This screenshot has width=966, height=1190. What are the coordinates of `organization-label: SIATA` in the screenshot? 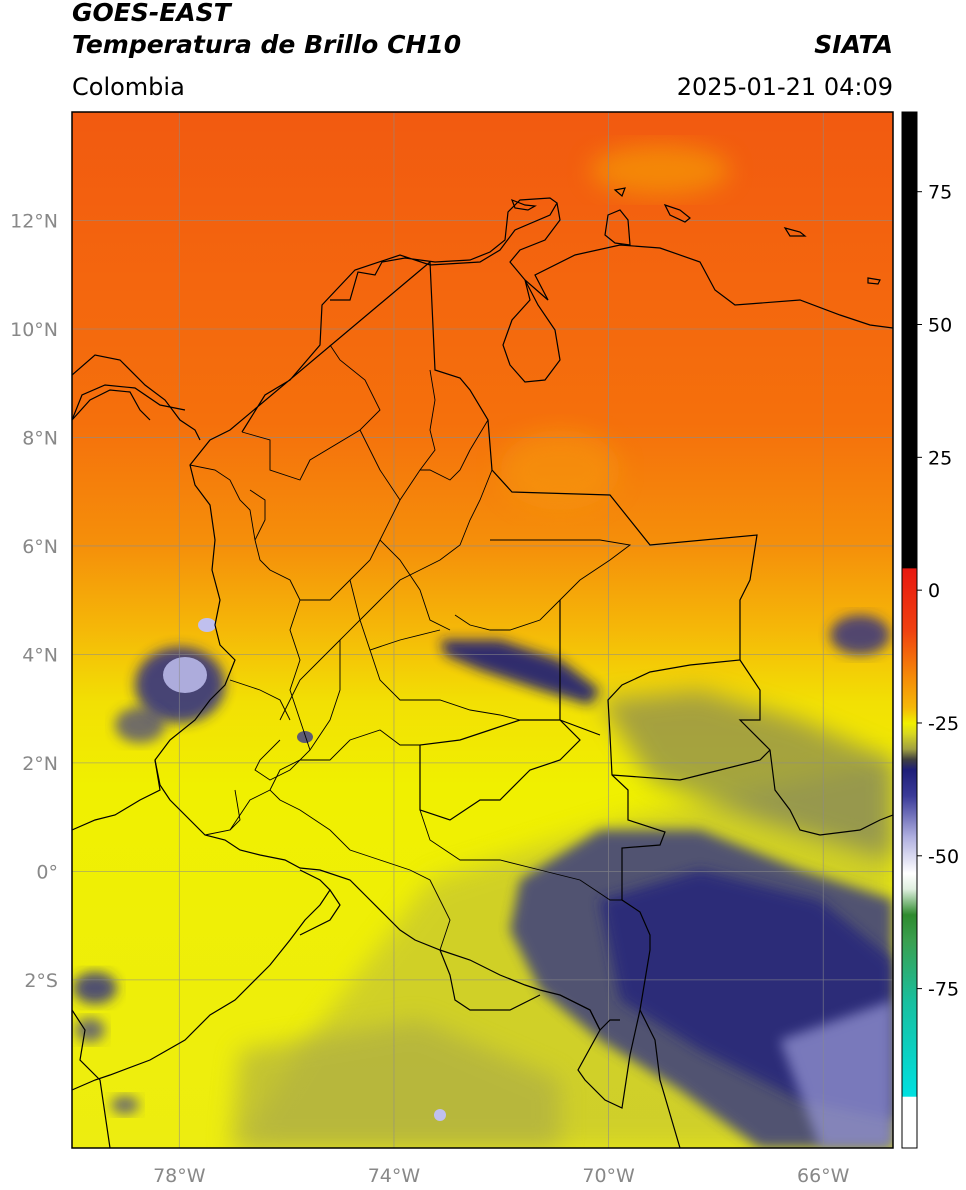 It's located at (853, 44).